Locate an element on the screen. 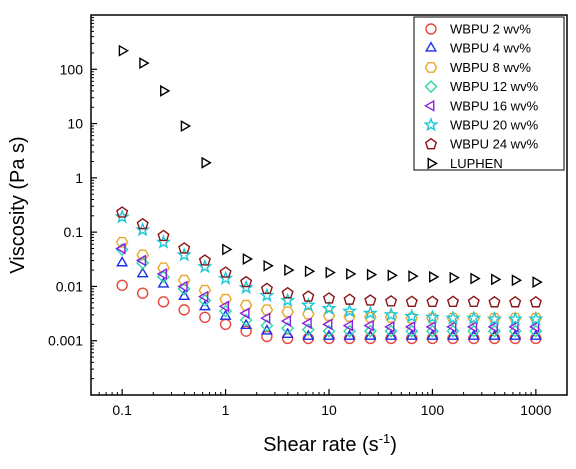 The image size is (576, 469). y-axis: 0.001 0.01 0.1 1 10 100 is located at coordinates (72, 198).